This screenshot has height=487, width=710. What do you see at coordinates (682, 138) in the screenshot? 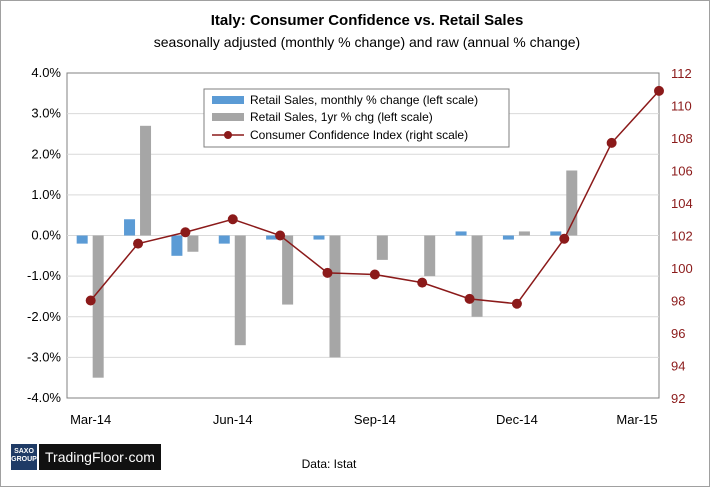
I see `y-right-tick-label: 108` at bounding box center [682, 138].